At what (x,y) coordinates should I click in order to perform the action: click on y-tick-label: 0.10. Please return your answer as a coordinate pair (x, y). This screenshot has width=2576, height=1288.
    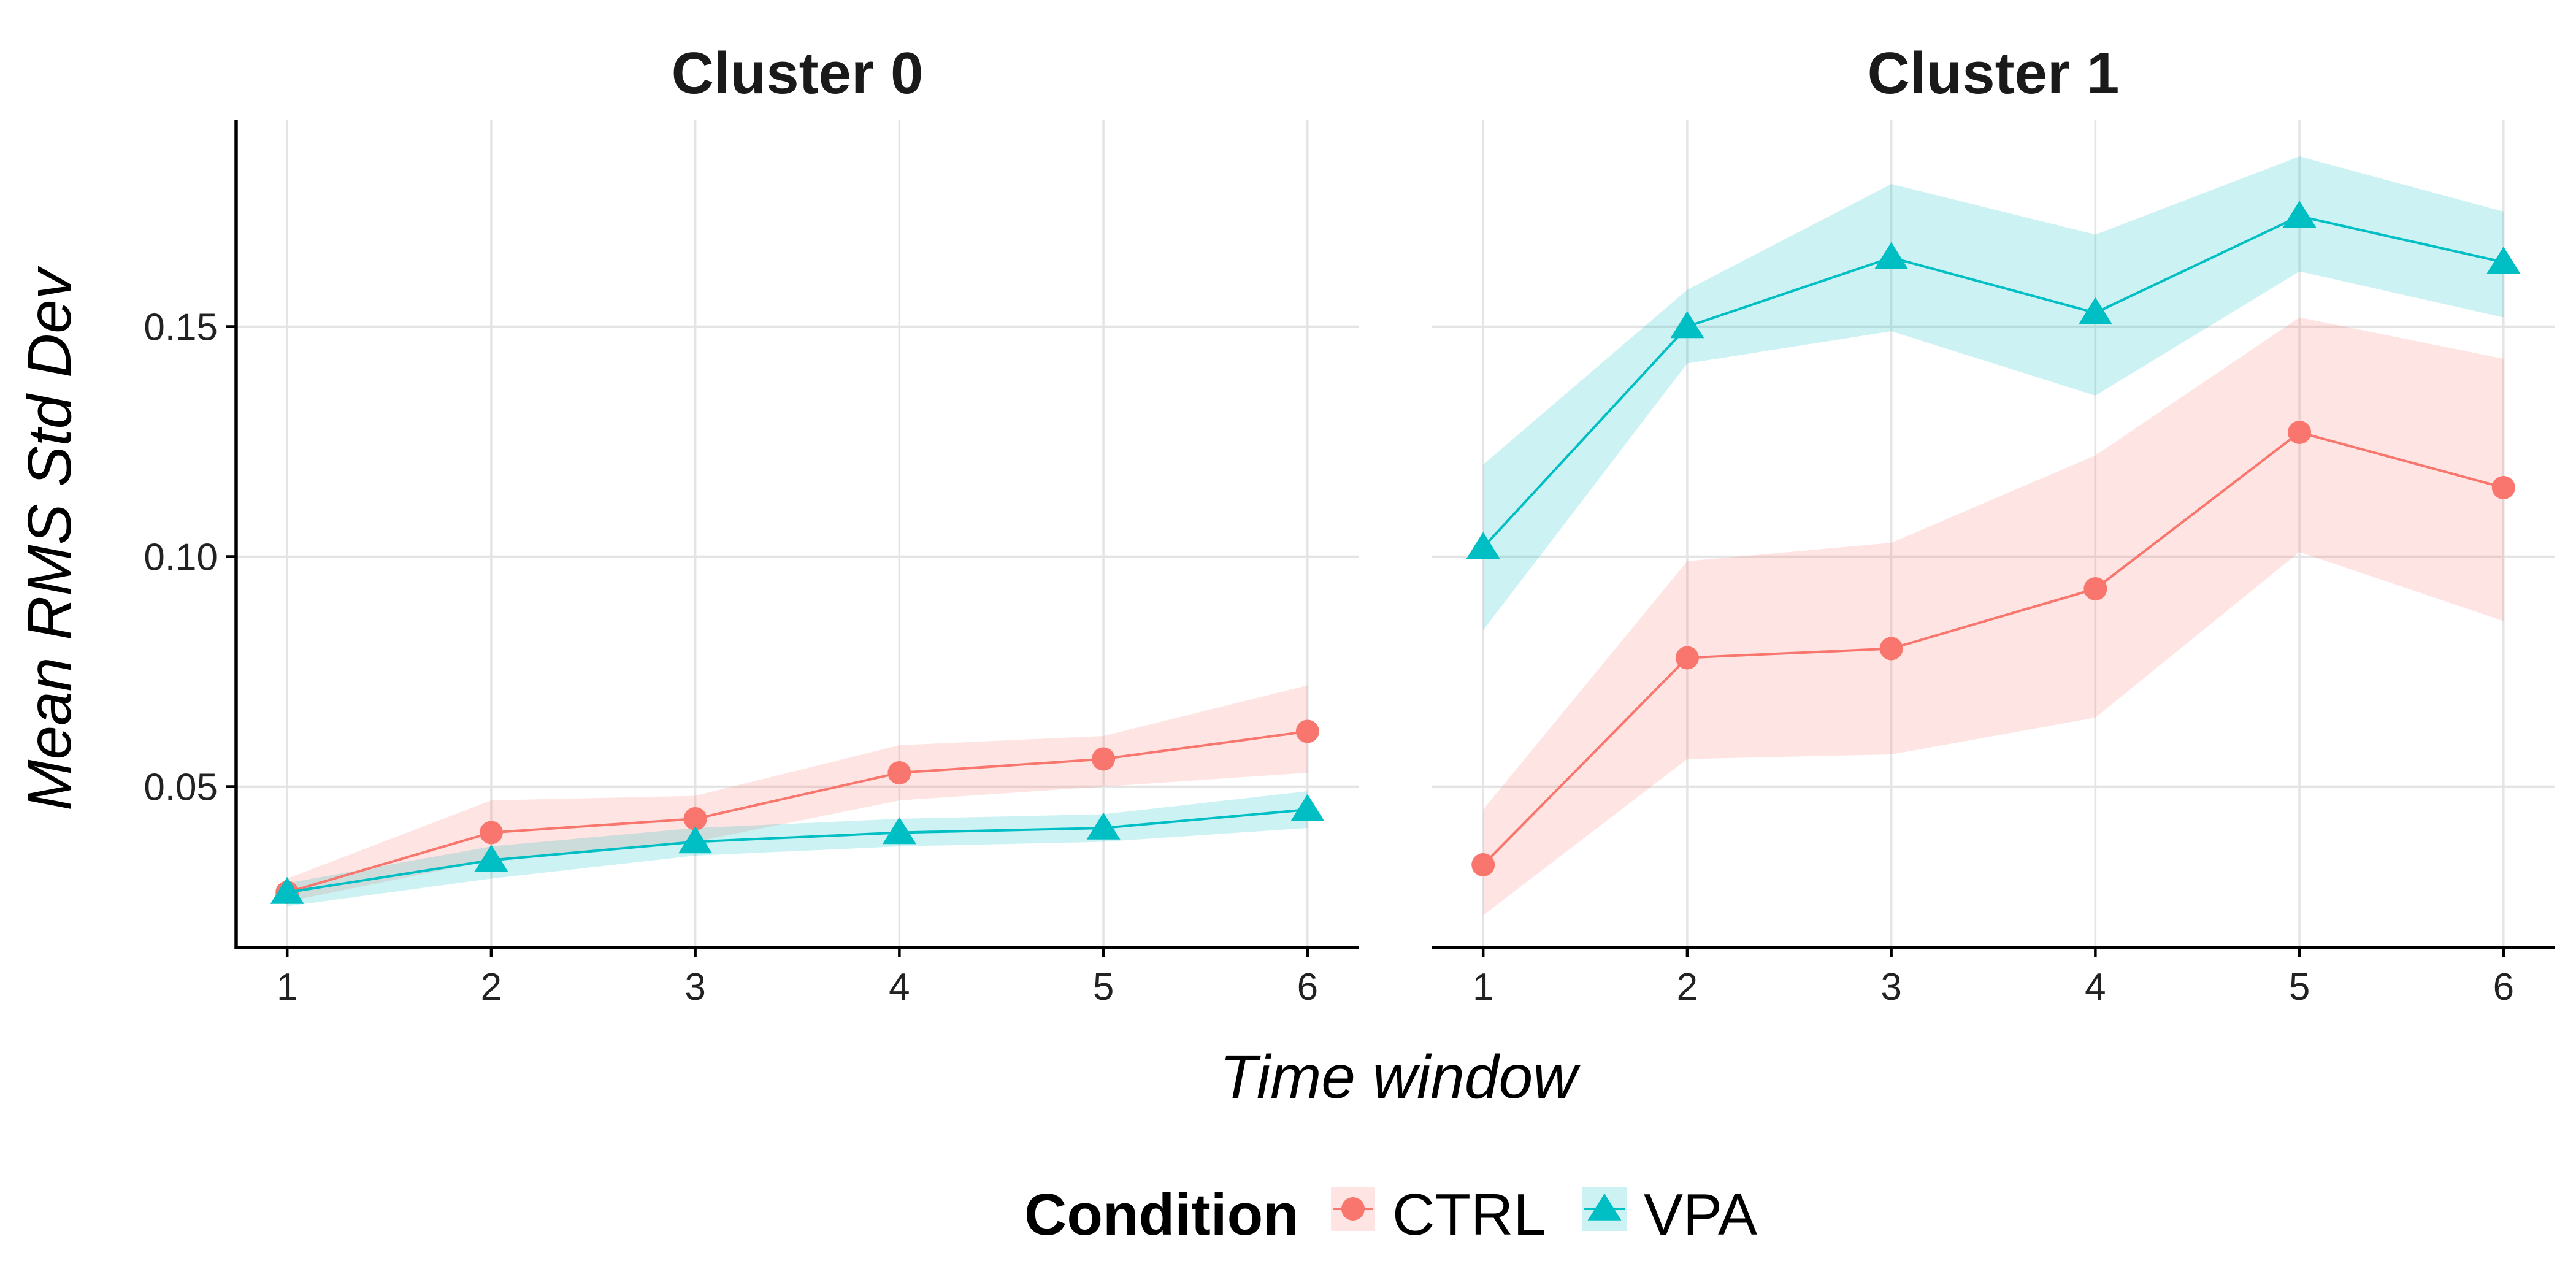
    Looking at the image, I should click on (181, 558).